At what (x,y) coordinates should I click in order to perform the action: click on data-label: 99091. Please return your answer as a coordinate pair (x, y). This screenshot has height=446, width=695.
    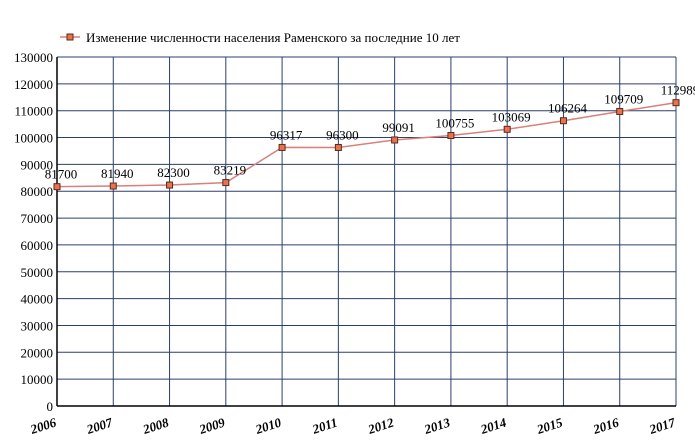
    Looking at the image, I should click on (398, 127).